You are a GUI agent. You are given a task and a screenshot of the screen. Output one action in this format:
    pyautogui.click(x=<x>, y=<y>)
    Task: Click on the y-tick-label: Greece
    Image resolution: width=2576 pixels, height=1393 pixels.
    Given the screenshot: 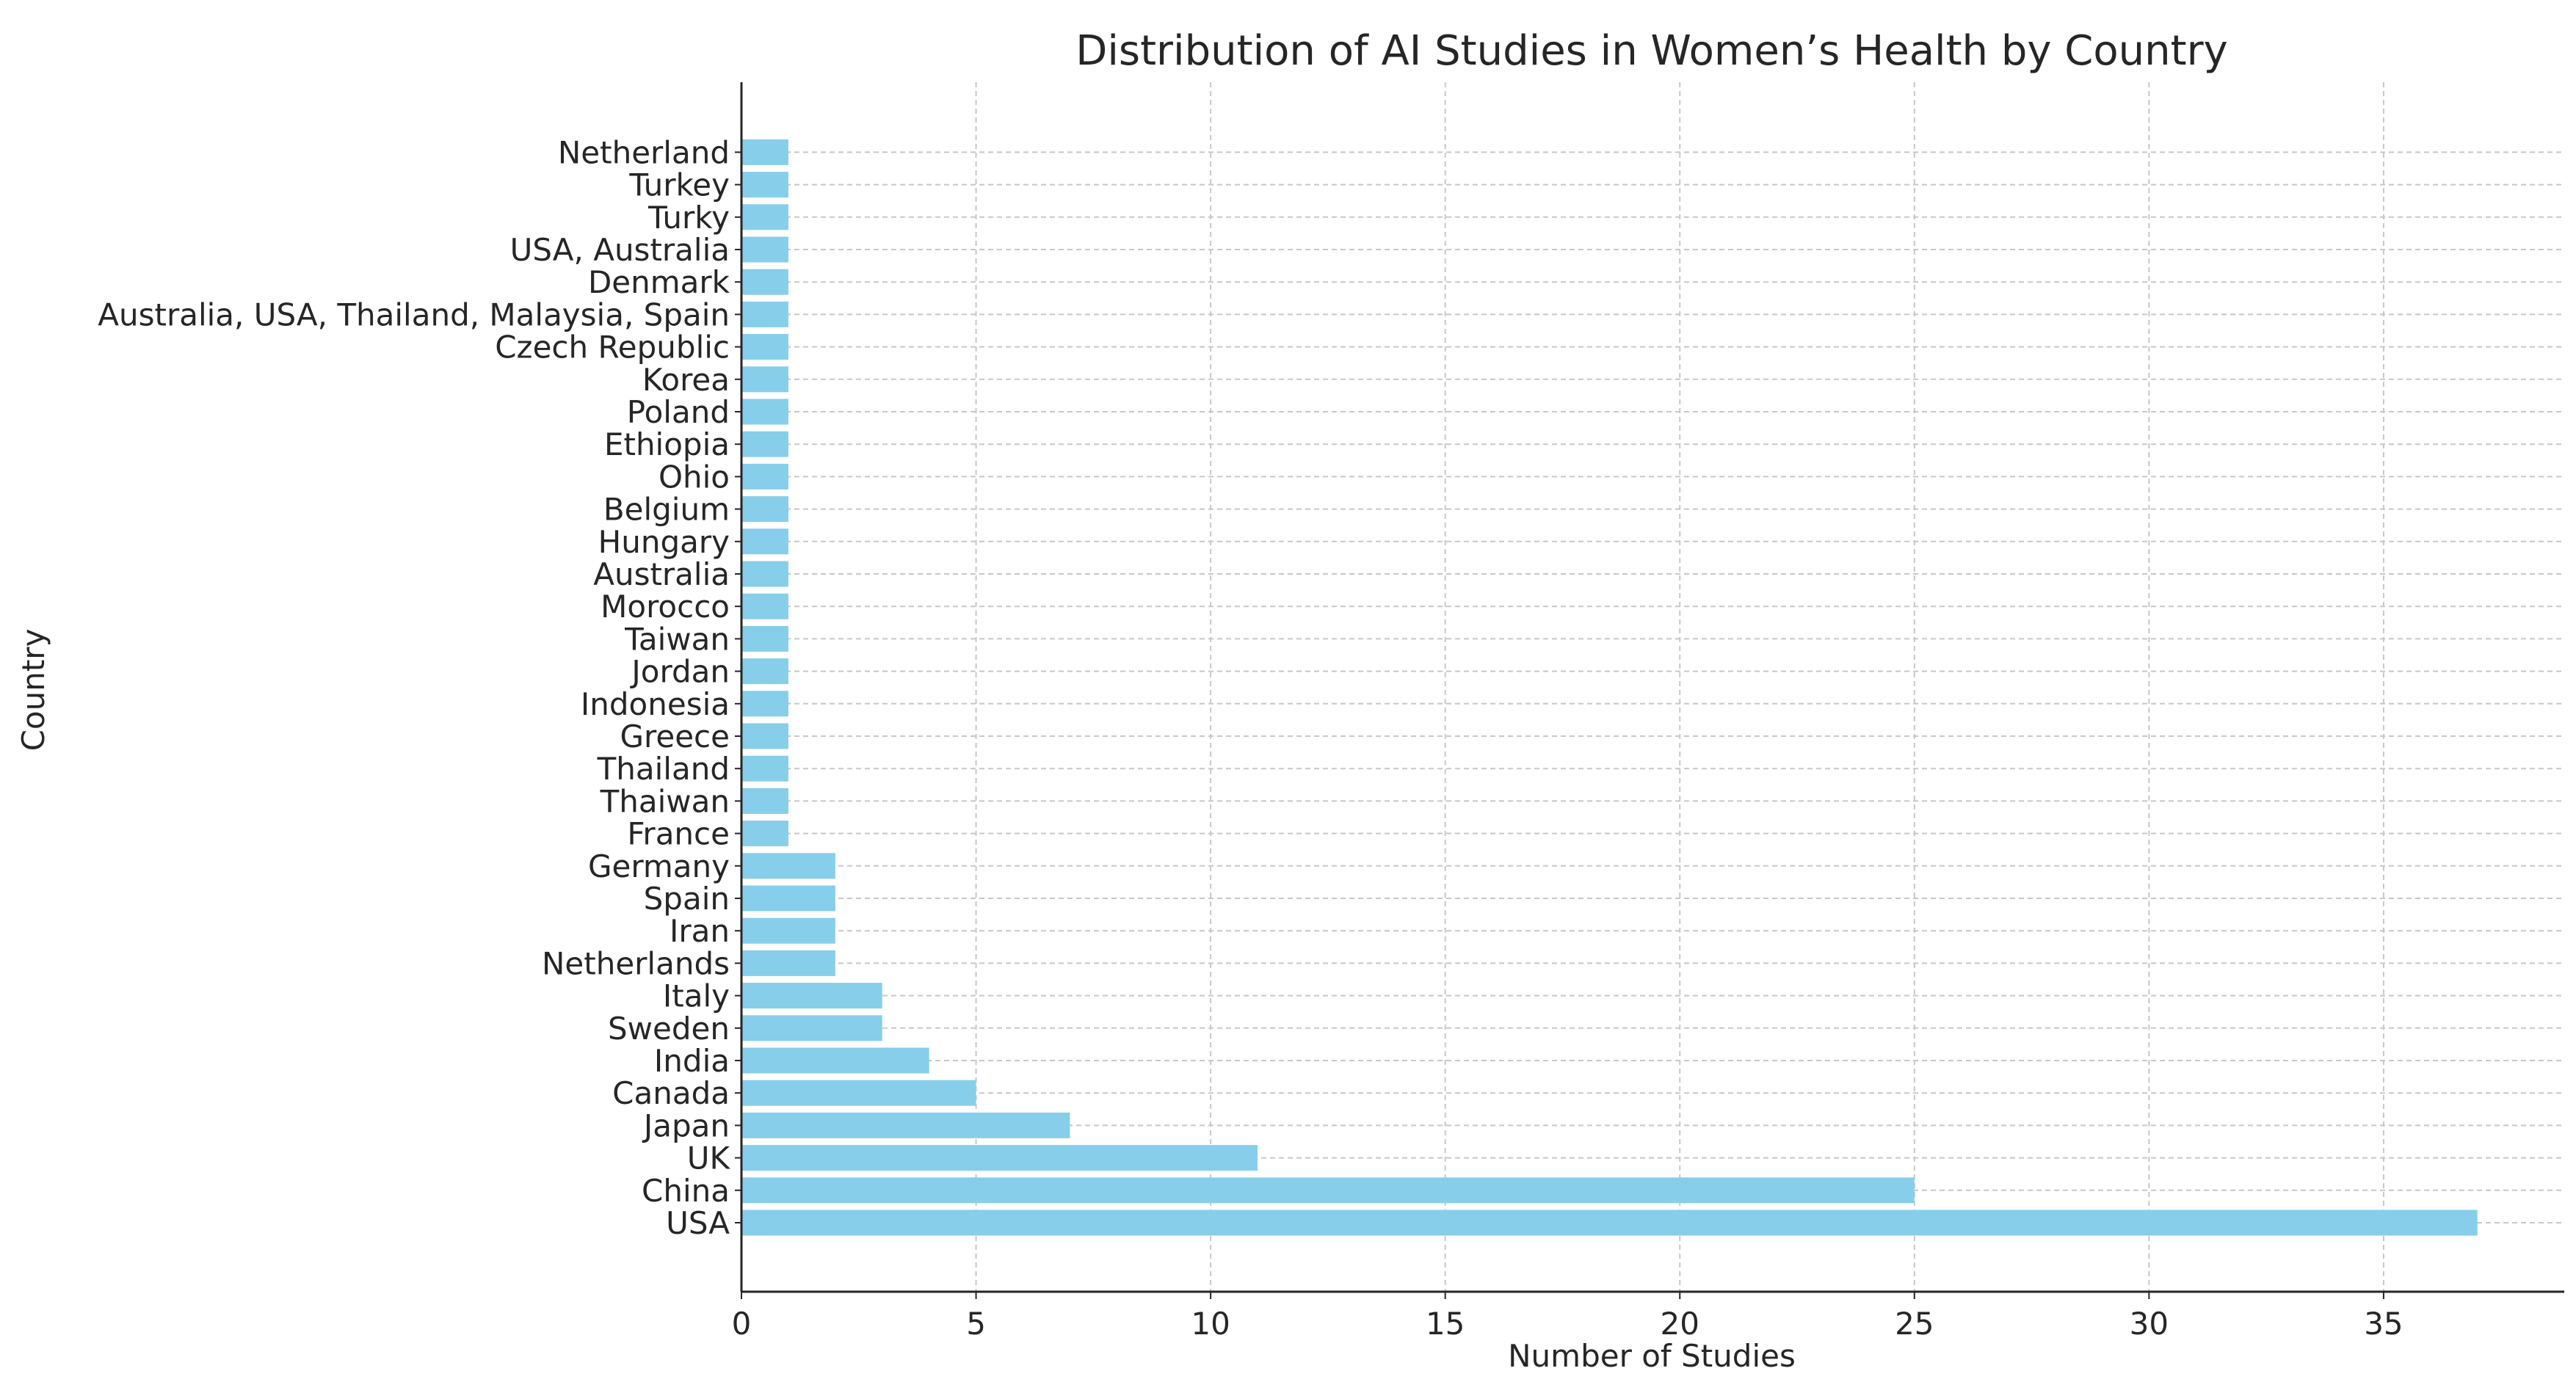 What is the action you would take?
    pyautogui.click(x=675, y=736)
    